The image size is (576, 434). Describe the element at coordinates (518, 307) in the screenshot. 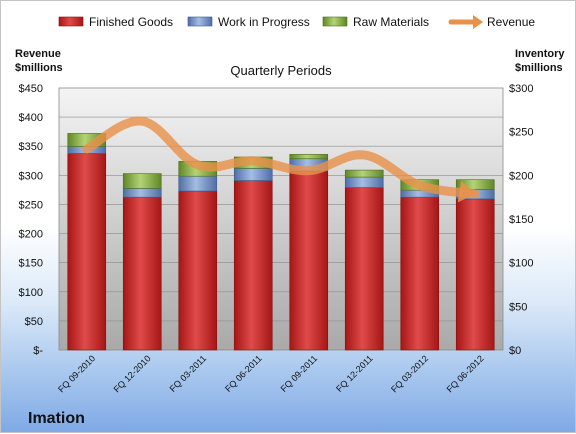

I see `right-tick-label: $50` at that location.